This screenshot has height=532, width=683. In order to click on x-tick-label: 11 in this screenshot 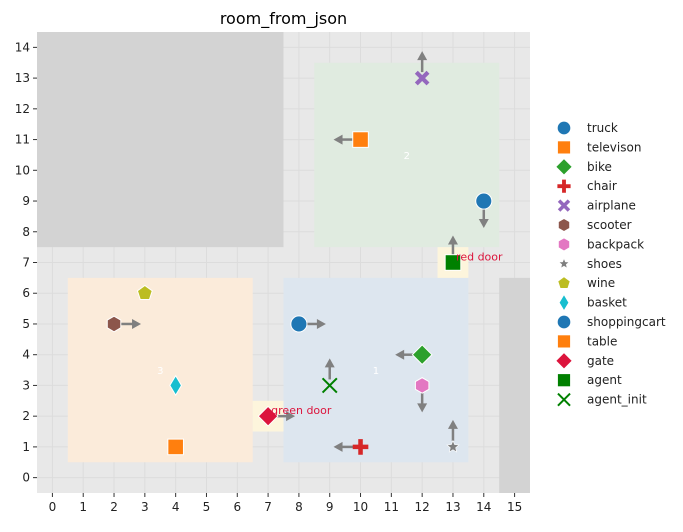, I will do `click(391, 507)`.